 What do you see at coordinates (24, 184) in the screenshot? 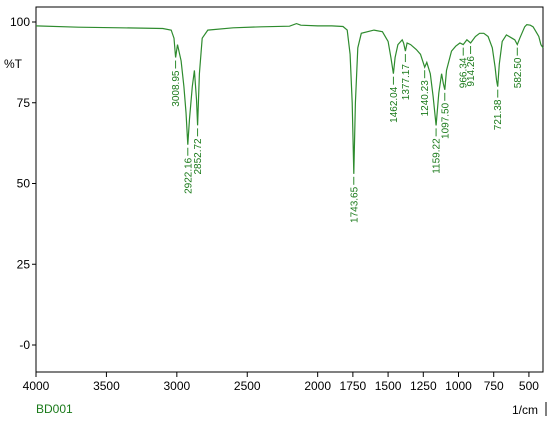
I see `y-tick-label: 50` at bounding box center [24, 184].